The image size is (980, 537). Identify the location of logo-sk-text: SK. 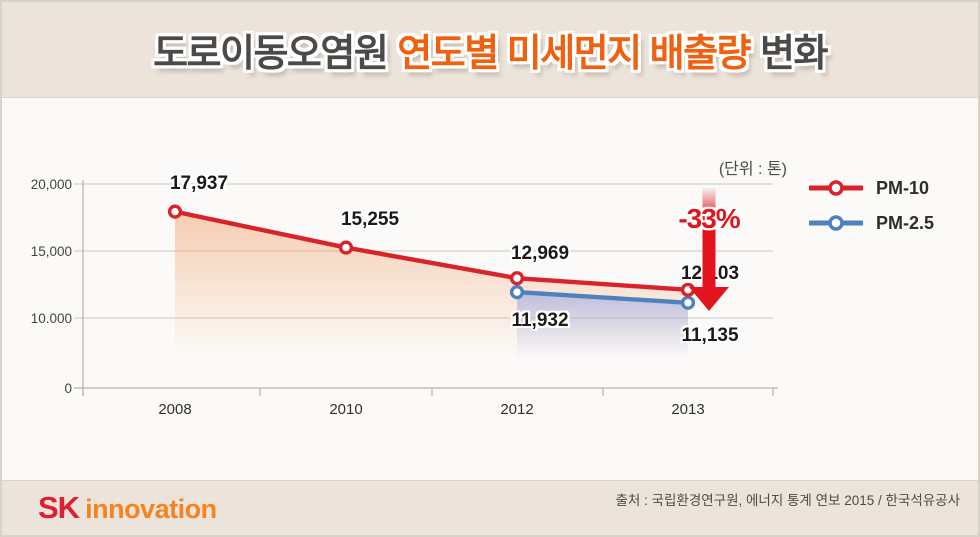
(59, 507).